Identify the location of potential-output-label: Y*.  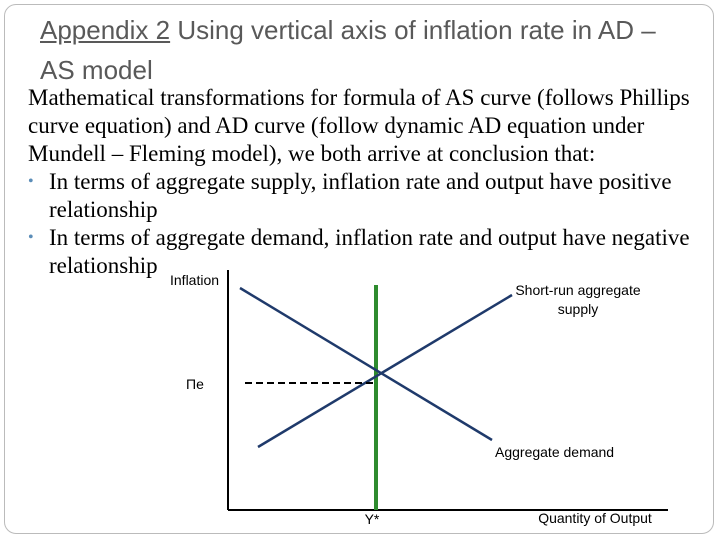
(372, 519).